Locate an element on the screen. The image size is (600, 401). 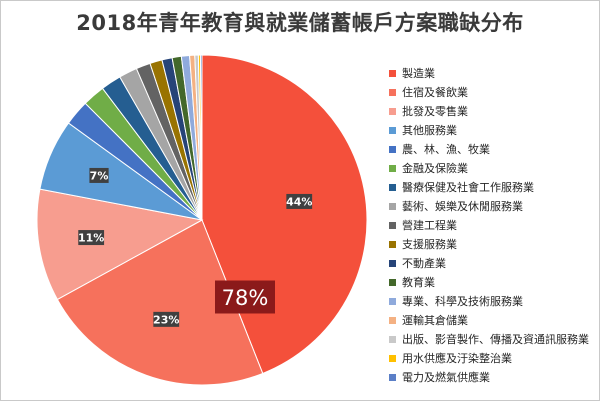
callout-label: 78% is located at coordinates (245, 297).